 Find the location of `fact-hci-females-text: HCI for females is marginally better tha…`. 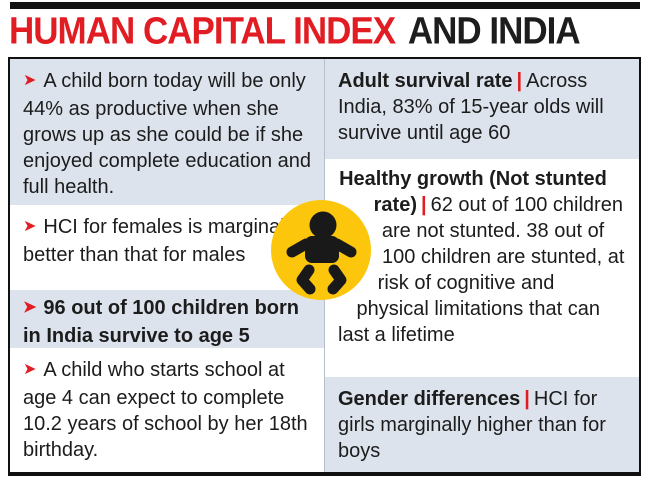

fact-hci-females-text: HCI for females is marginally better tha… is located at coordinates (161, 241).